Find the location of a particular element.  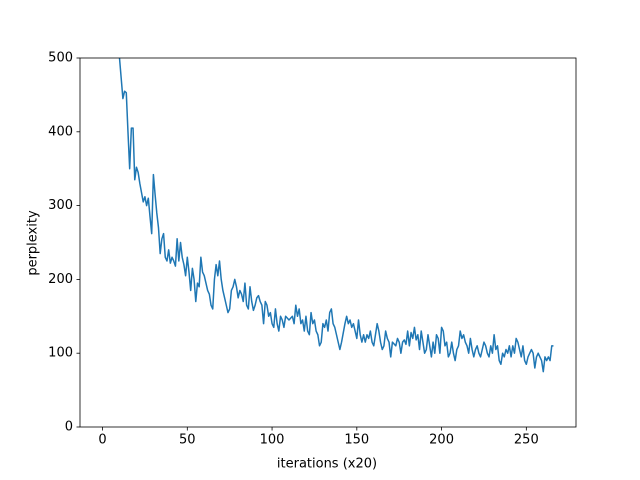

y-tick-label: 200 is located at coordinates (60, 279).